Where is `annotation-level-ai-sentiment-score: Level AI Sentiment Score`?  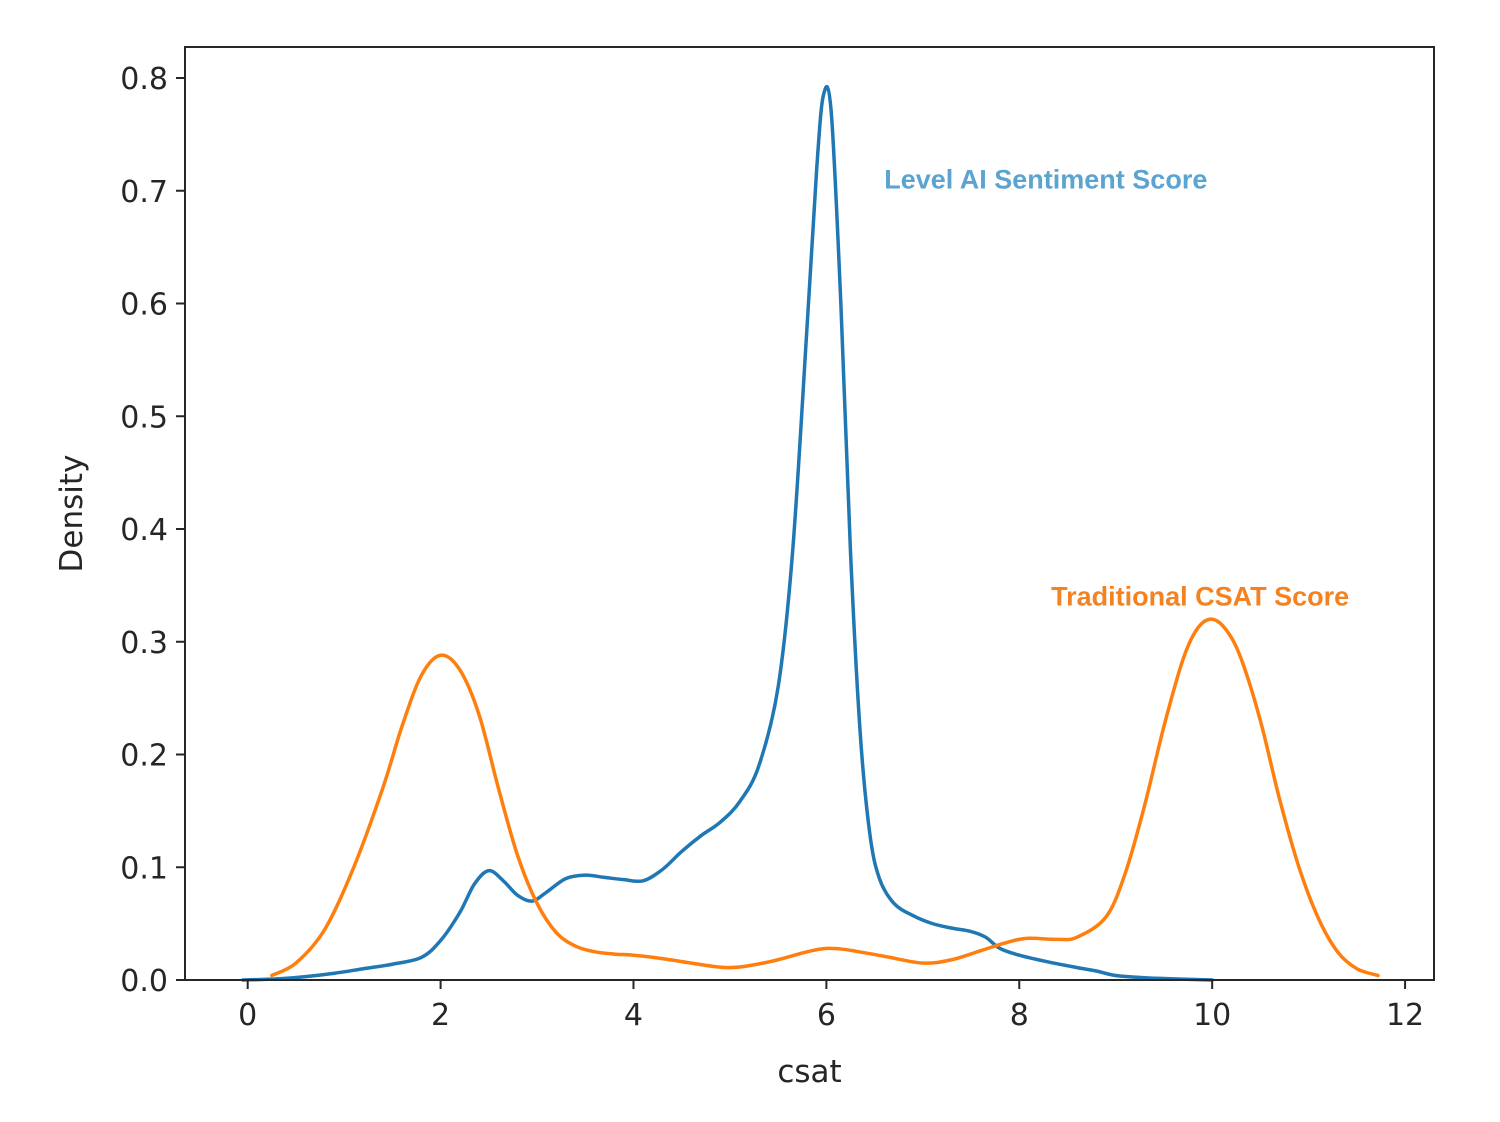
annotation-level-ai-sentiment-score: Level AI Sentiment Score is located at coordinates (1045, 179).